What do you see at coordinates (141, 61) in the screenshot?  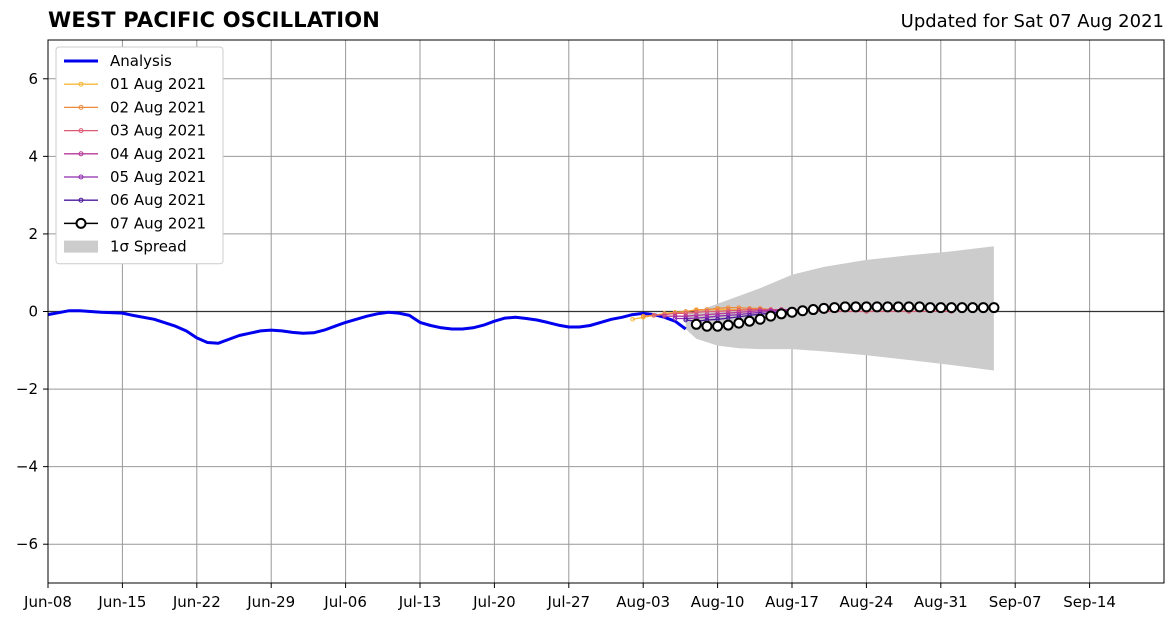 I see `legend-label: Analysis` at bounding box center [141, 61].